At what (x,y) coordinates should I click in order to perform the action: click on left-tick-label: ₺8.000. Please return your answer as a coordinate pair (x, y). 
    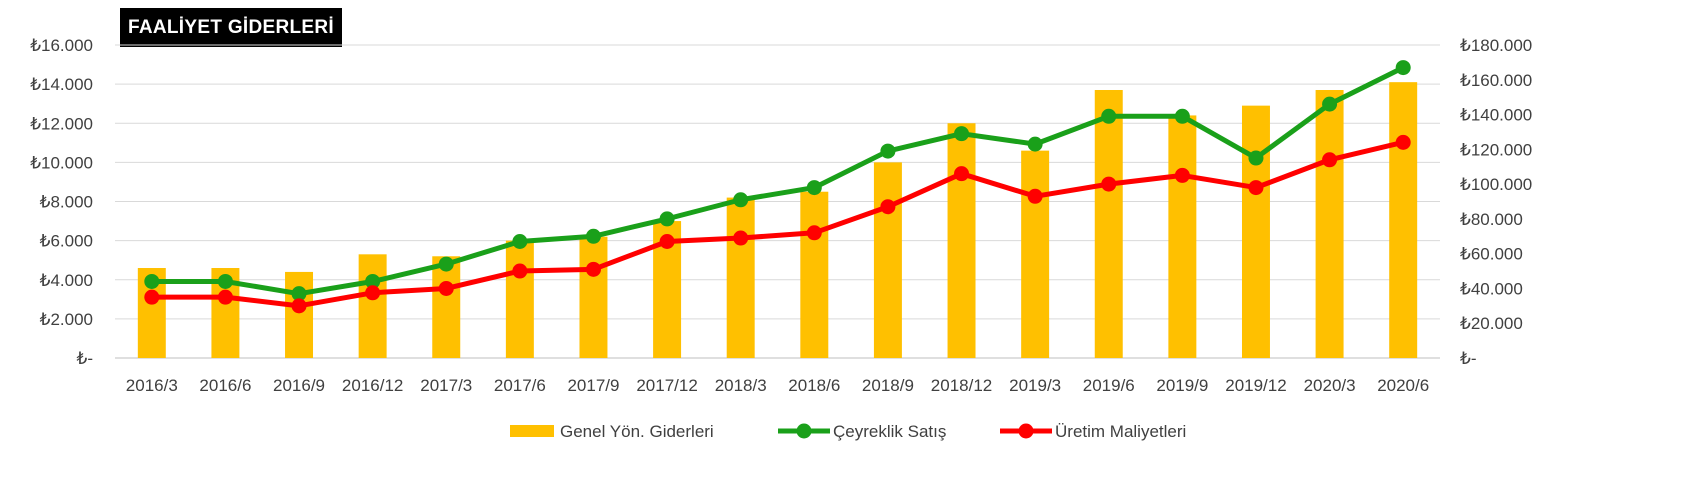
    Looking at the image, I should click on (66, 202).